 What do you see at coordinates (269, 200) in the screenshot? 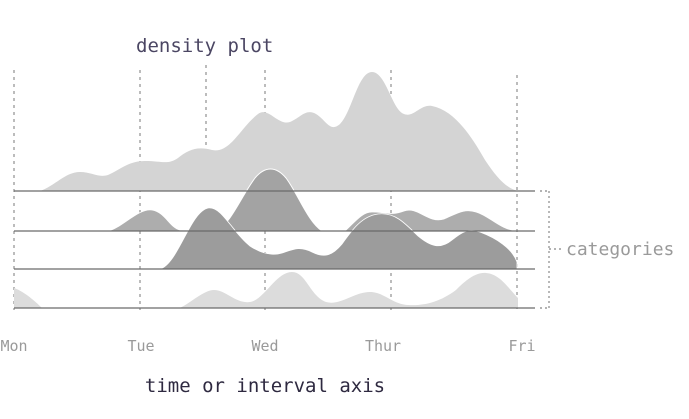
I see `ridge-peak-wed` at bounding box center [269, 200].